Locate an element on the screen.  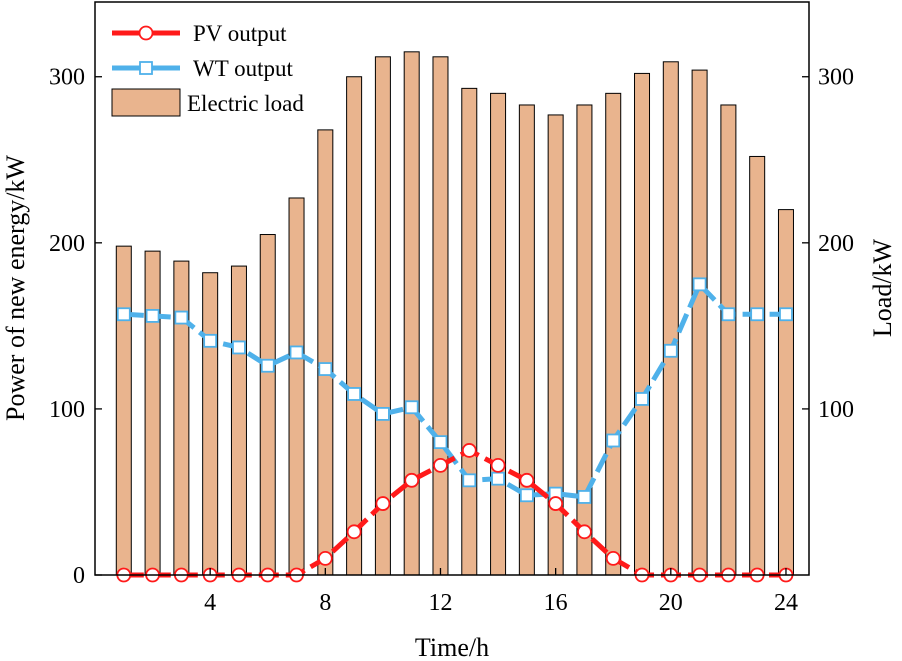
legend-item-pv: PV output is located at coordinates (199, 33).